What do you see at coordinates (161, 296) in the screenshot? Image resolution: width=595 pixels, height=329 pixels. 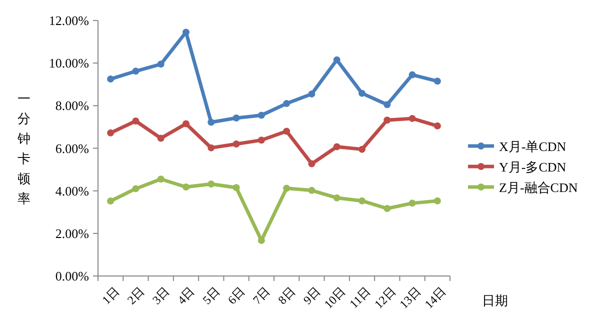 I see `x-tick-label: 3日` at bounding box center [161, 296].